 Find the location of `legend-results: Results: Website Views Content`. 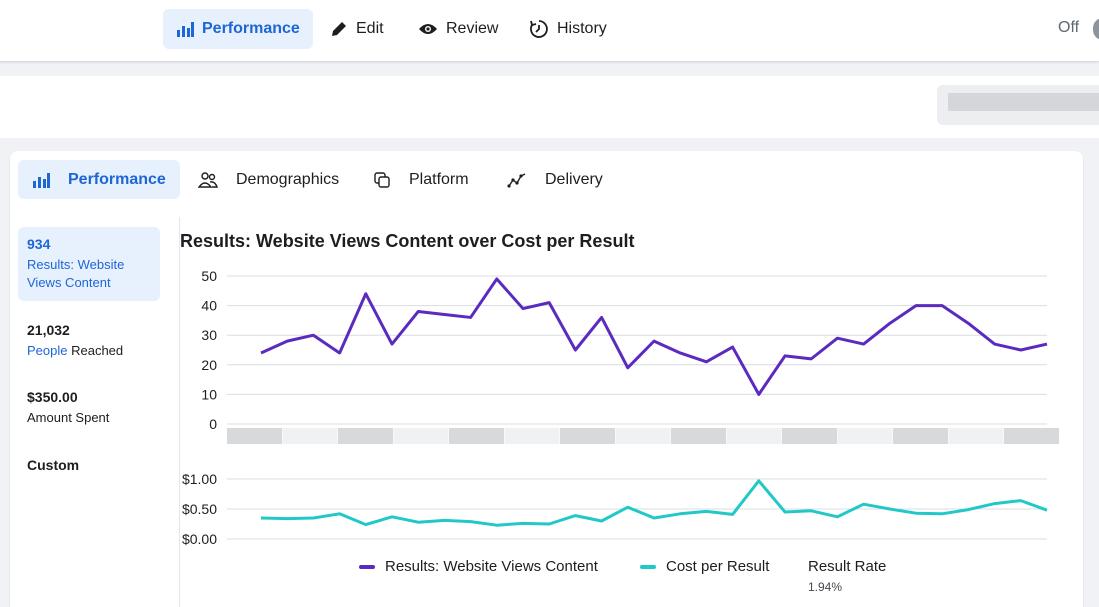

legend-results: Results: Website Views Content is located at coordinates (478, 566).